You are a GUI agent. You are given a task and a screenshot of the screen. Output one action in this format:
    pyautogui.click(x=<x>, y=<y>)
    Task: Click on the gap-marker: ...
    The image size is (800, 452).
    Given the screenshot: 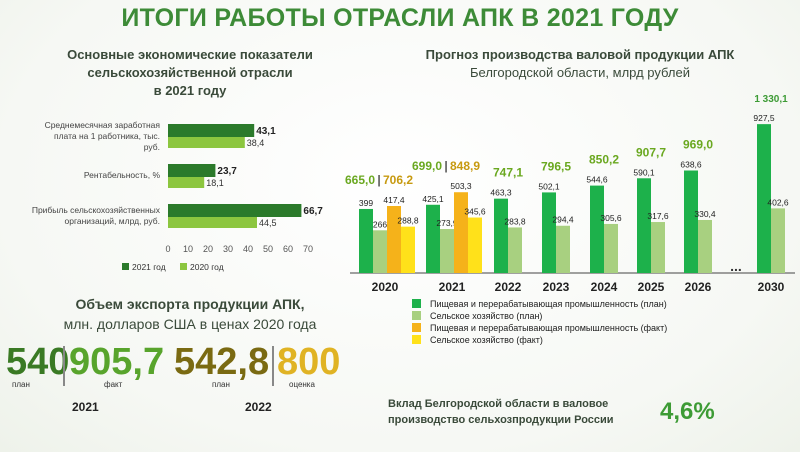 What is the action you would take?
    pyautogui.click(x=736, y=266)
    